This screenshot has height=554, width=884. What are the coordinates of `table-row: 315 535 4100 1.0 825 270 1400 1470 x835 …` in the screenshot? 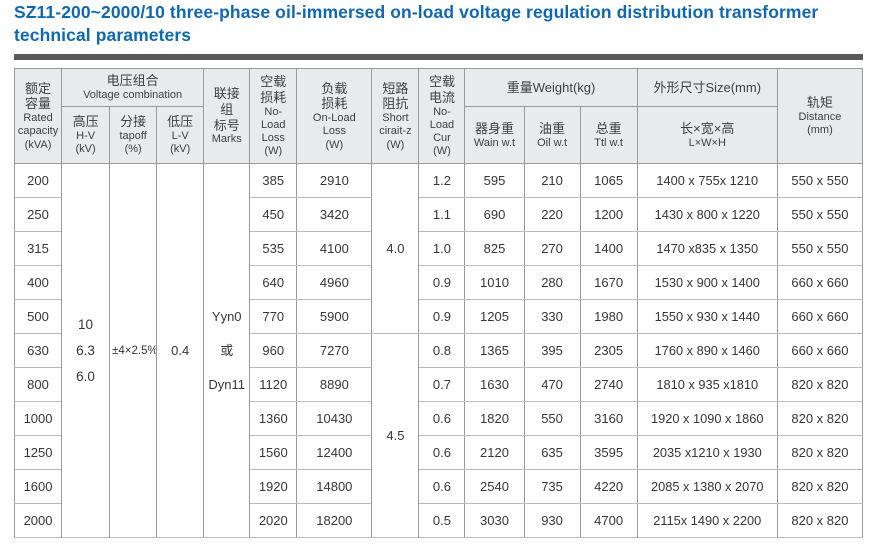 It's located at (438, 249).